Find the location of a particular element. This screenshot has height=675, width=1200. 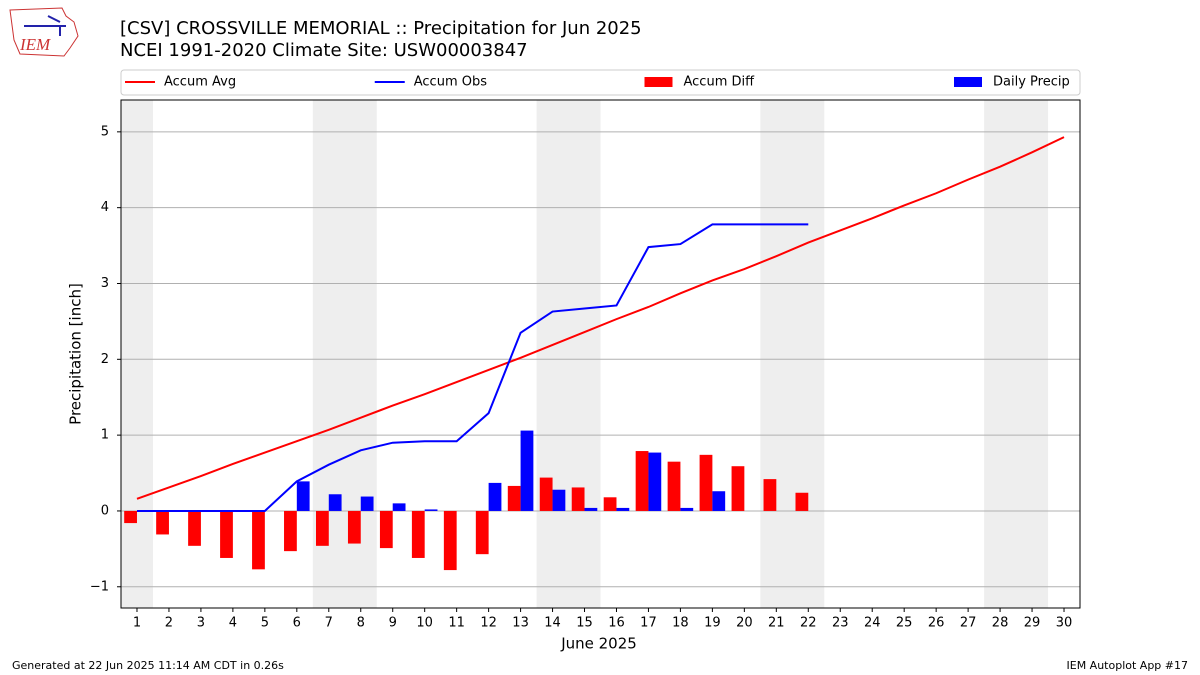

x-tick-label: 17 is located at coordinates (648, 623).